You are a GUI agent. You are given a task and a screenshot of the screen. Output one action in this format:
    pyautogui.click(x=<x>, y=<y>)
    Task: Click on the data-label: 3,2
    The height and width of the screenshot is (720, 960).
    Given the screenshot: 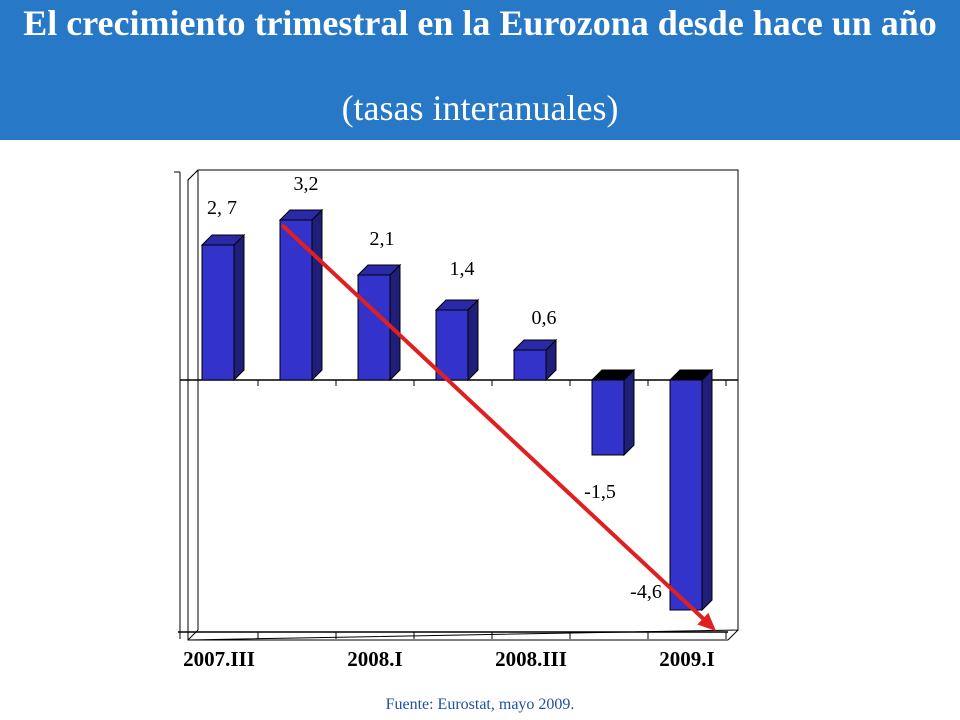 What is the action you would take?
    pyautogui.click(x=306, y=184)
    